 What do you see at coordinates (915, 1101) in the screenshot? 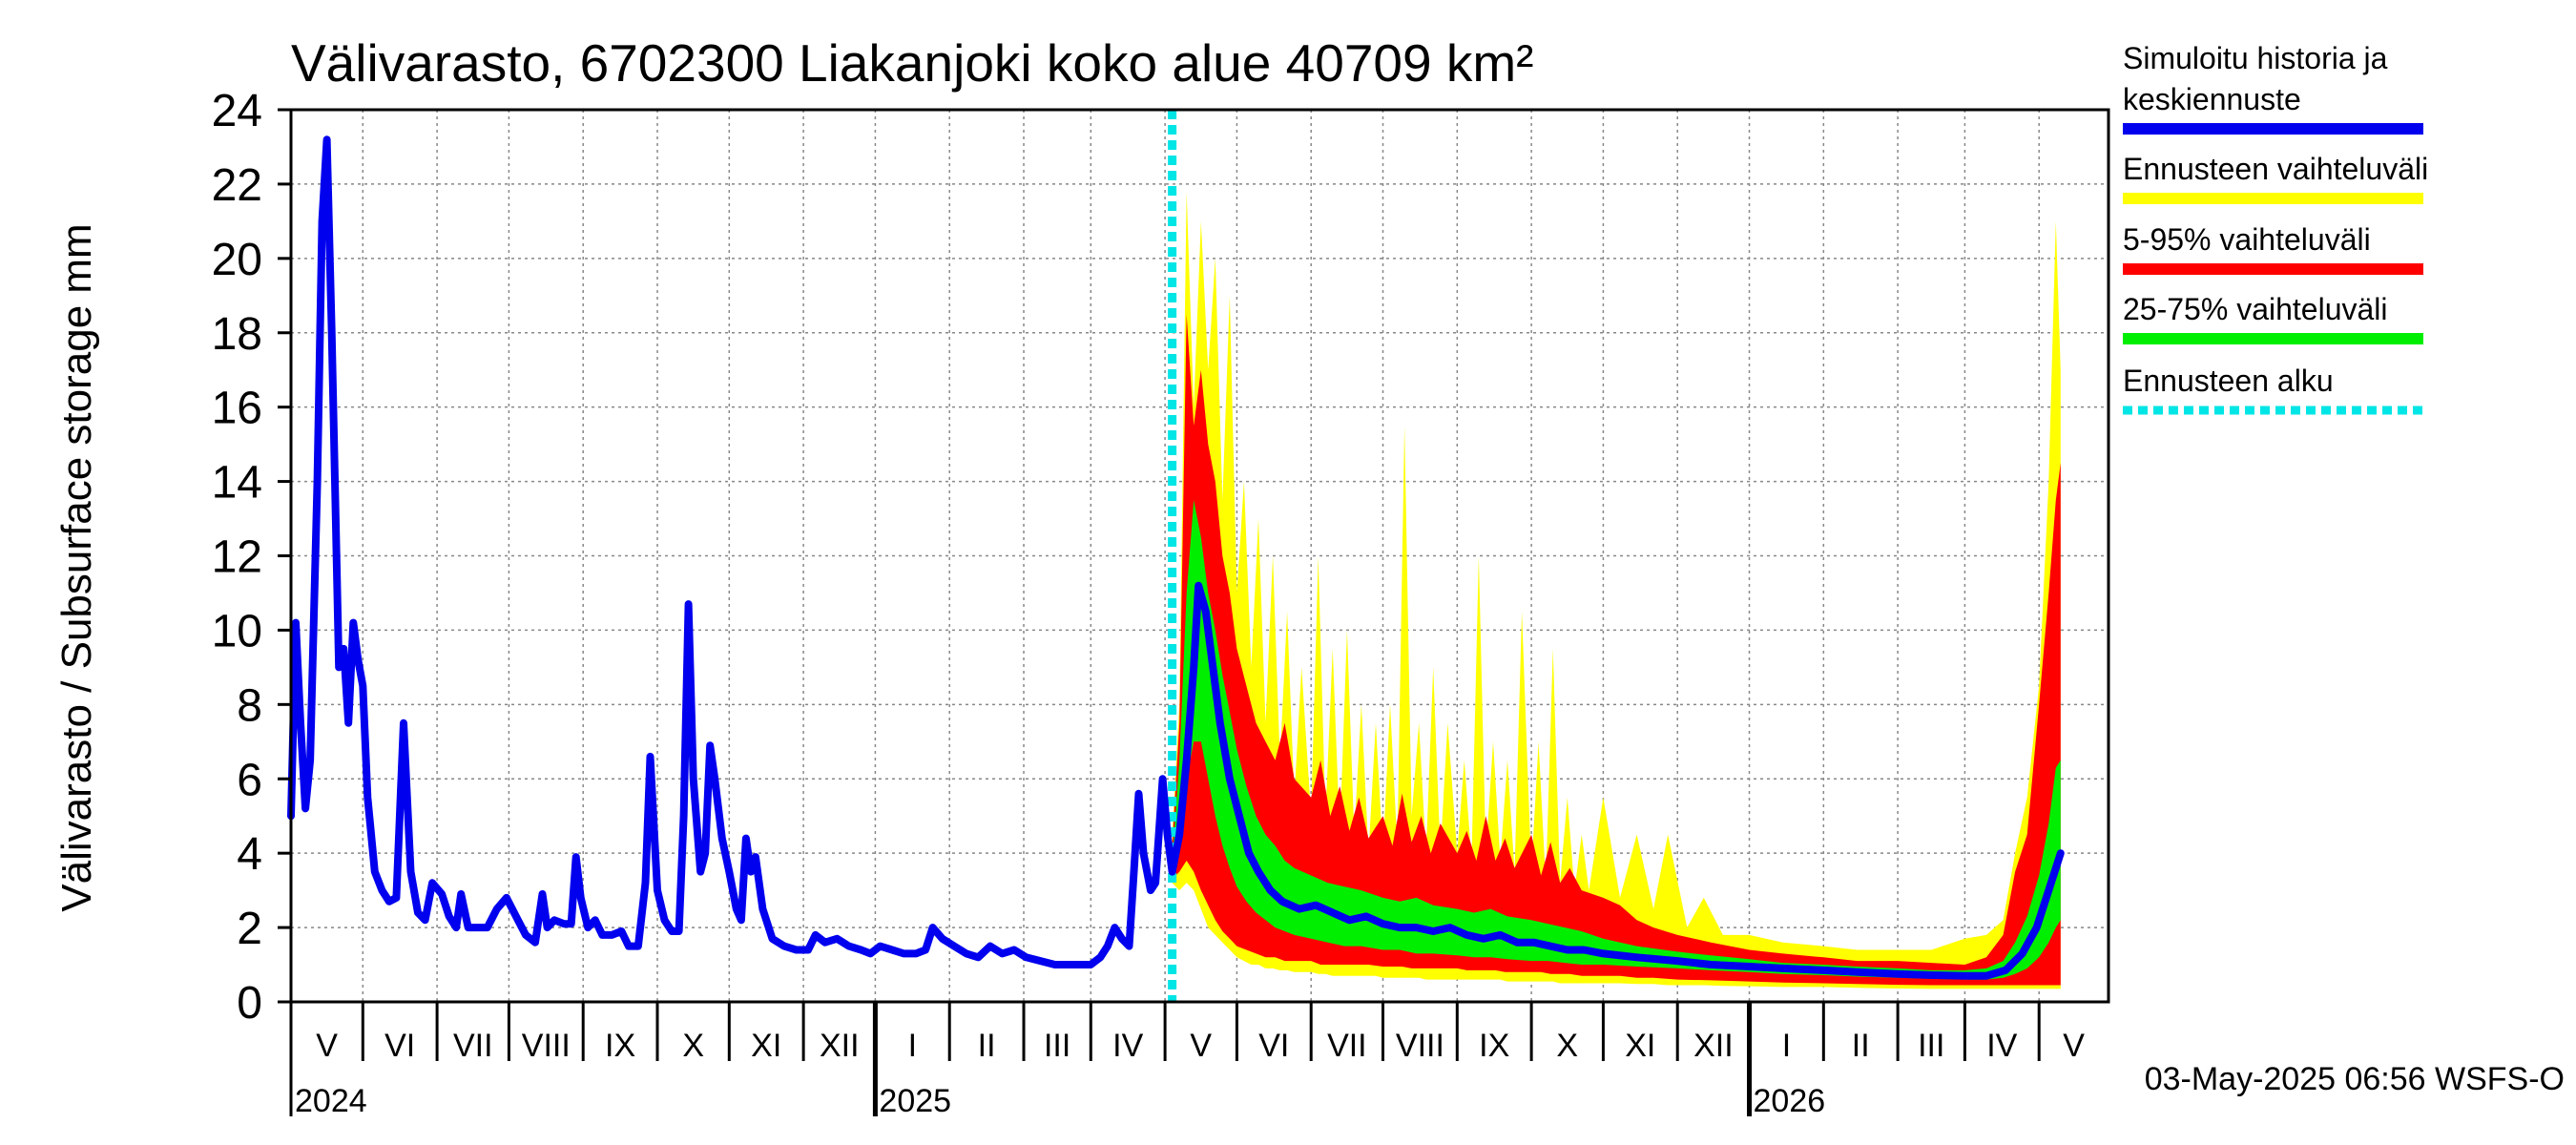
I see `year-label: 2025` at bounding box center [915, 1101].